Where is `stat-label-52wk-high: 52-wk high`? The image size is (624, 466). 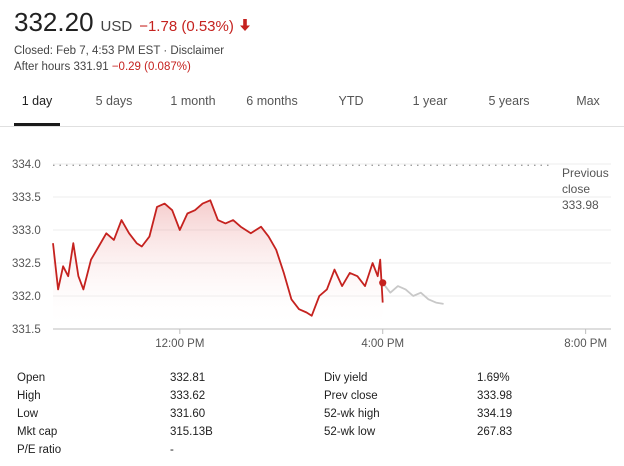
stat-label-52wk-high: 52-wk high is located at coordinates (352, 414).